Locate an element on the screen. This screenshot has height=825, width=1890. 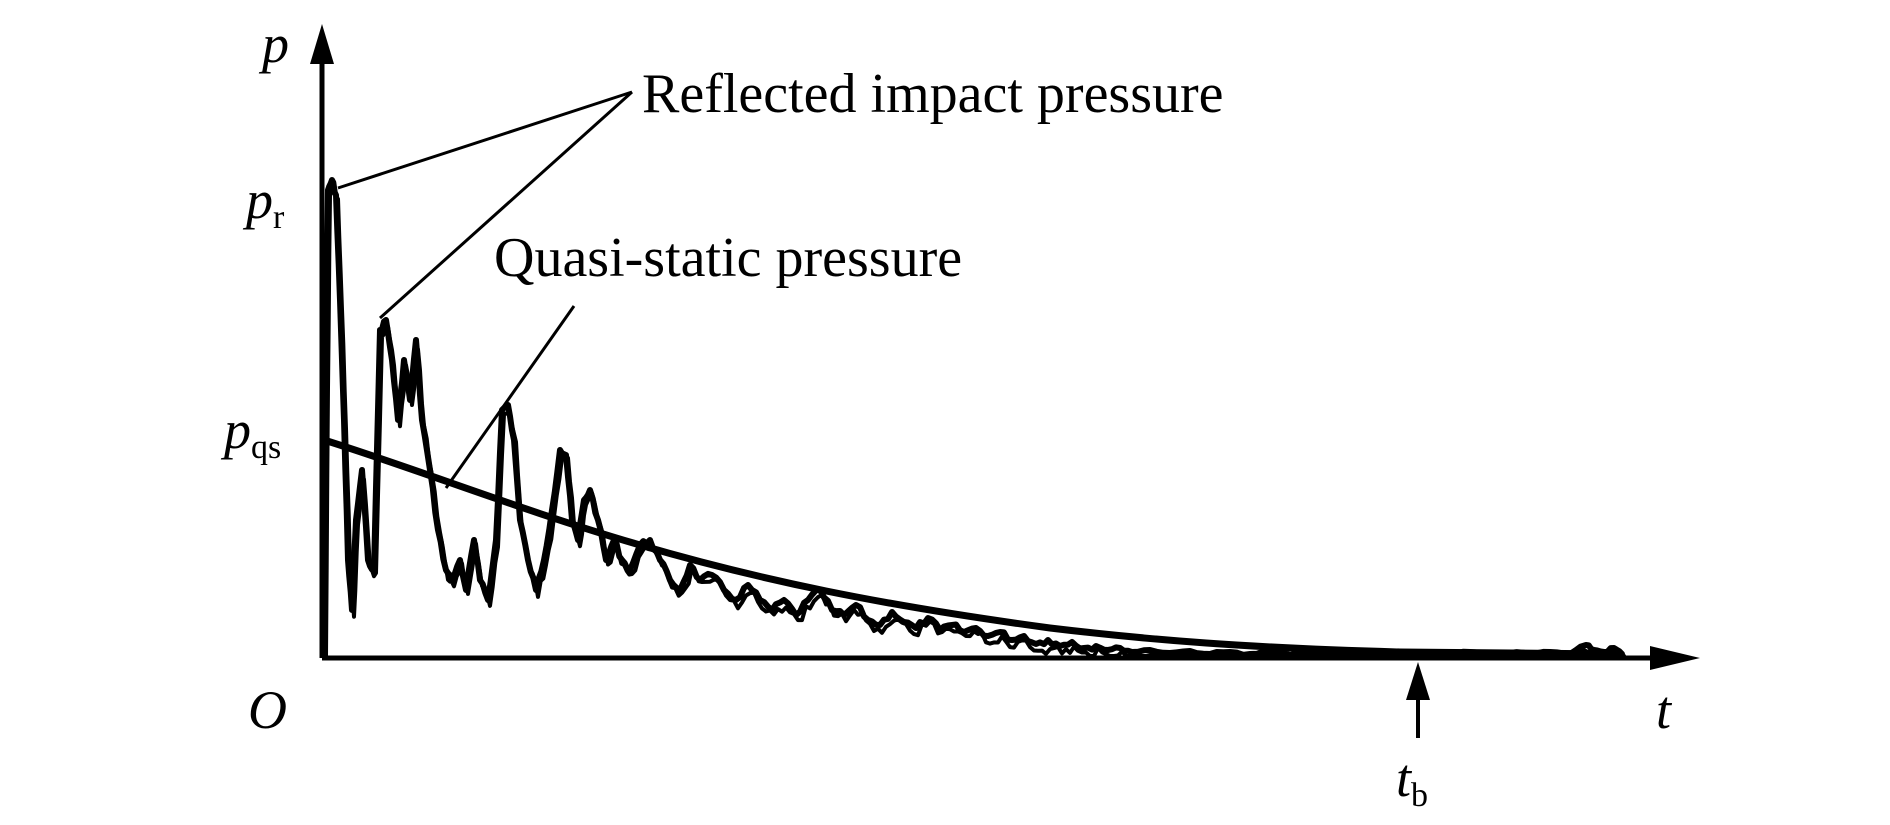
tick-label-pr-main: p is located at coordinates (257, 200).